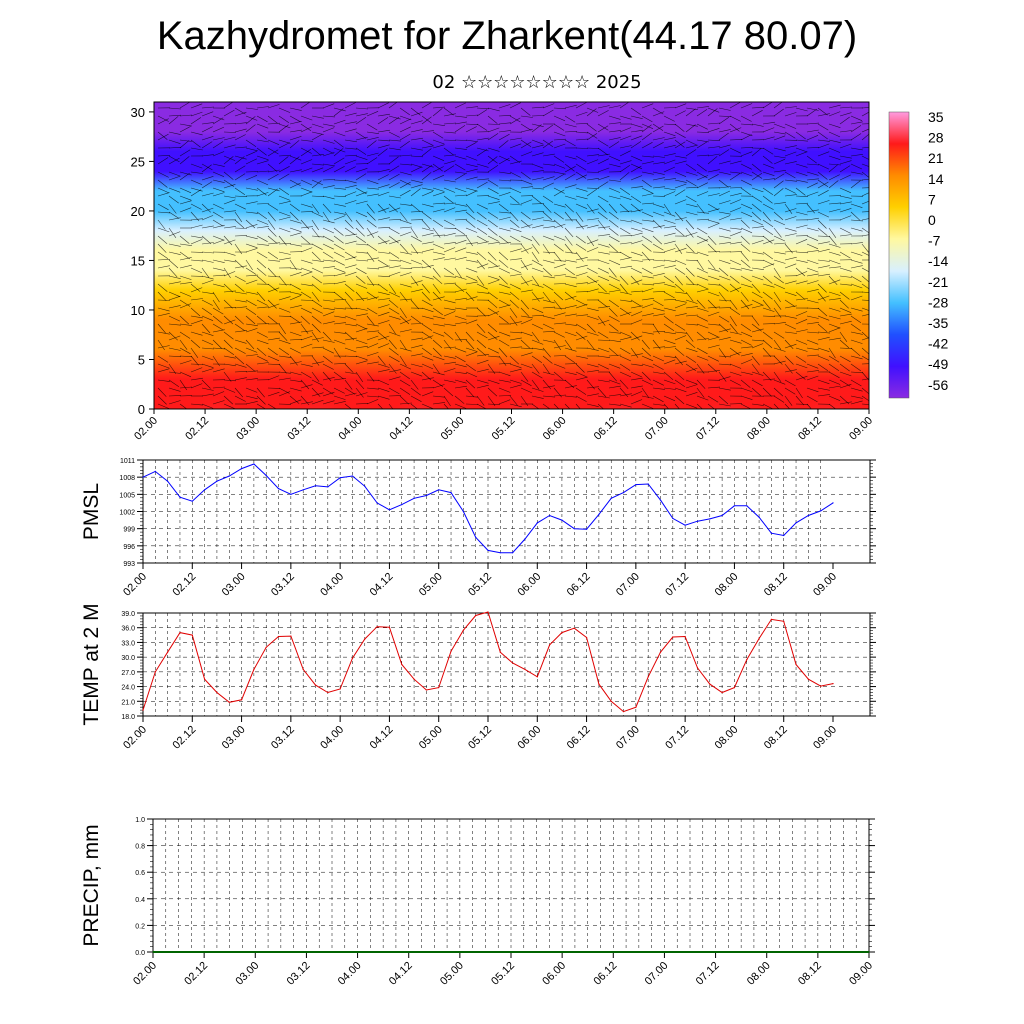  I want to click on cross-section-y-tick-label: 5, so click(141, 359).